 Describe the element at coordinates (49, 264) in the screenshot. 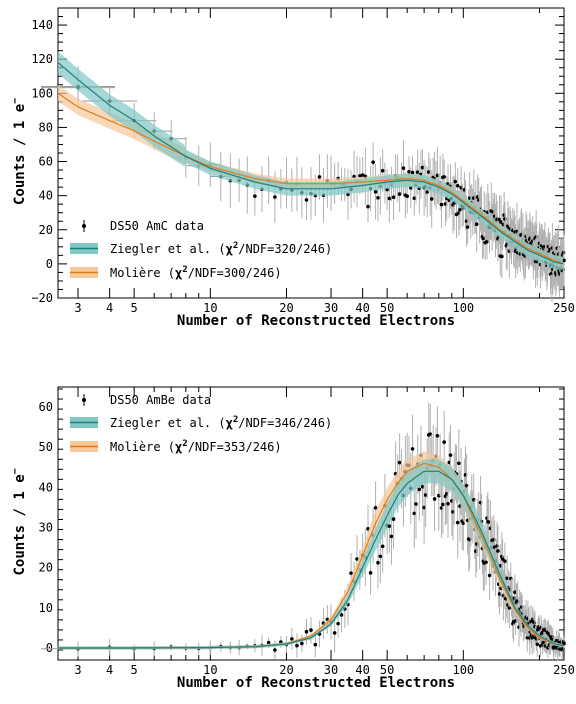

I see `y-tick-label: 0` at that location.